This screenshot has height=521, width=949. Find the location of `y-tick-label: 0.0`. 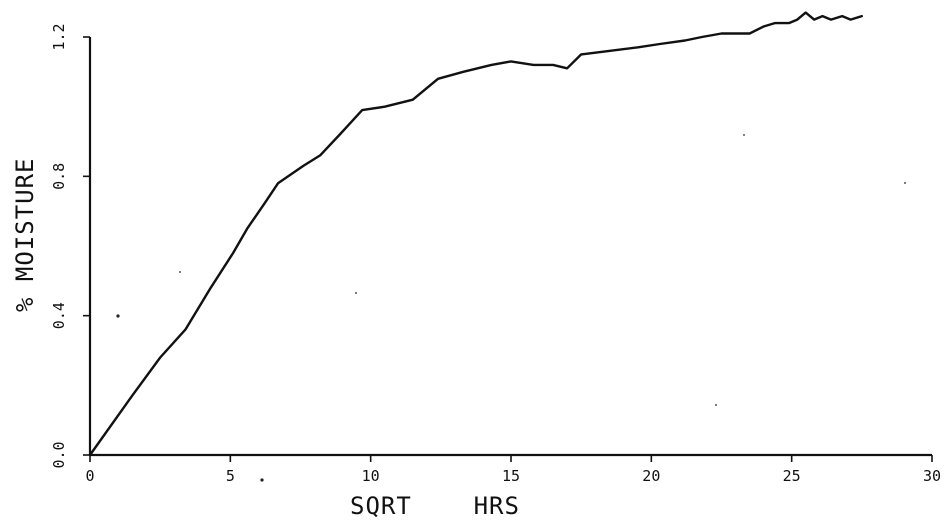

y-tick-label: 0.0 is located at coordinates (59, 454).